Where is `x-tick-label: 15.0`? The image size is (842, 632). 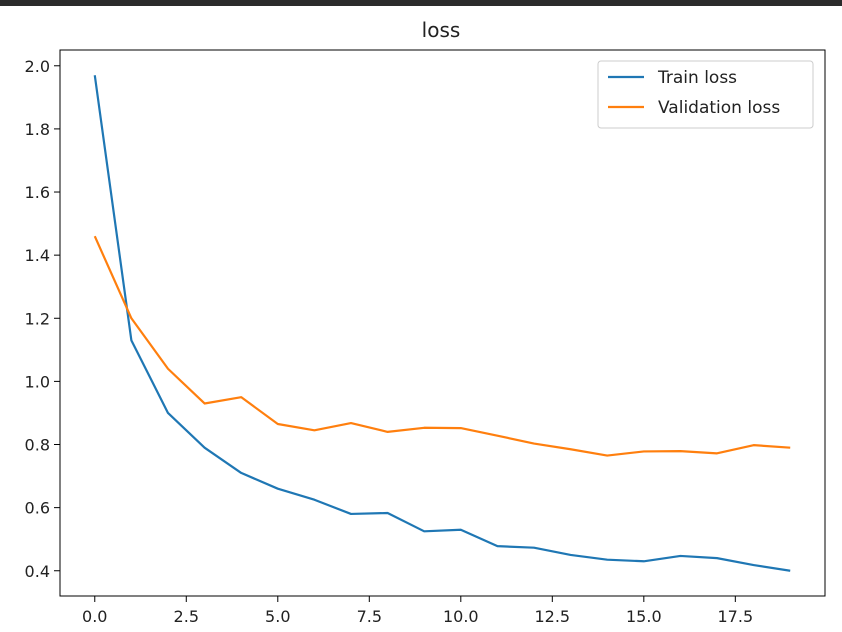
x-tick-label: 15.0 is located at coordinates (644, 616).